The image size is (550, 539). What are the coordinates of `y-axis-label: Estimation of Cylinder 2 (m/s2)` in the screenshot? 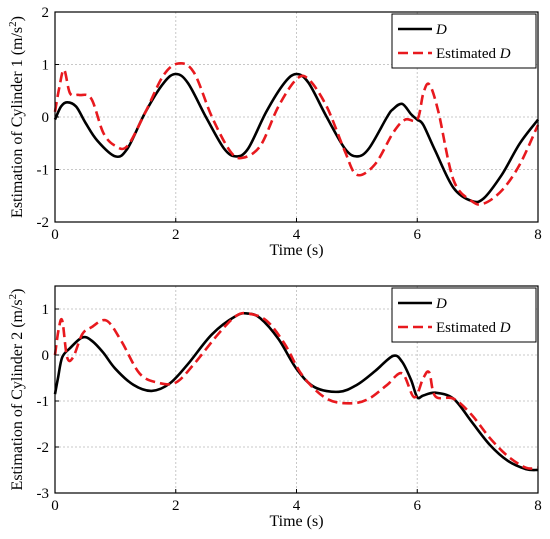 It's located at (16, 390).